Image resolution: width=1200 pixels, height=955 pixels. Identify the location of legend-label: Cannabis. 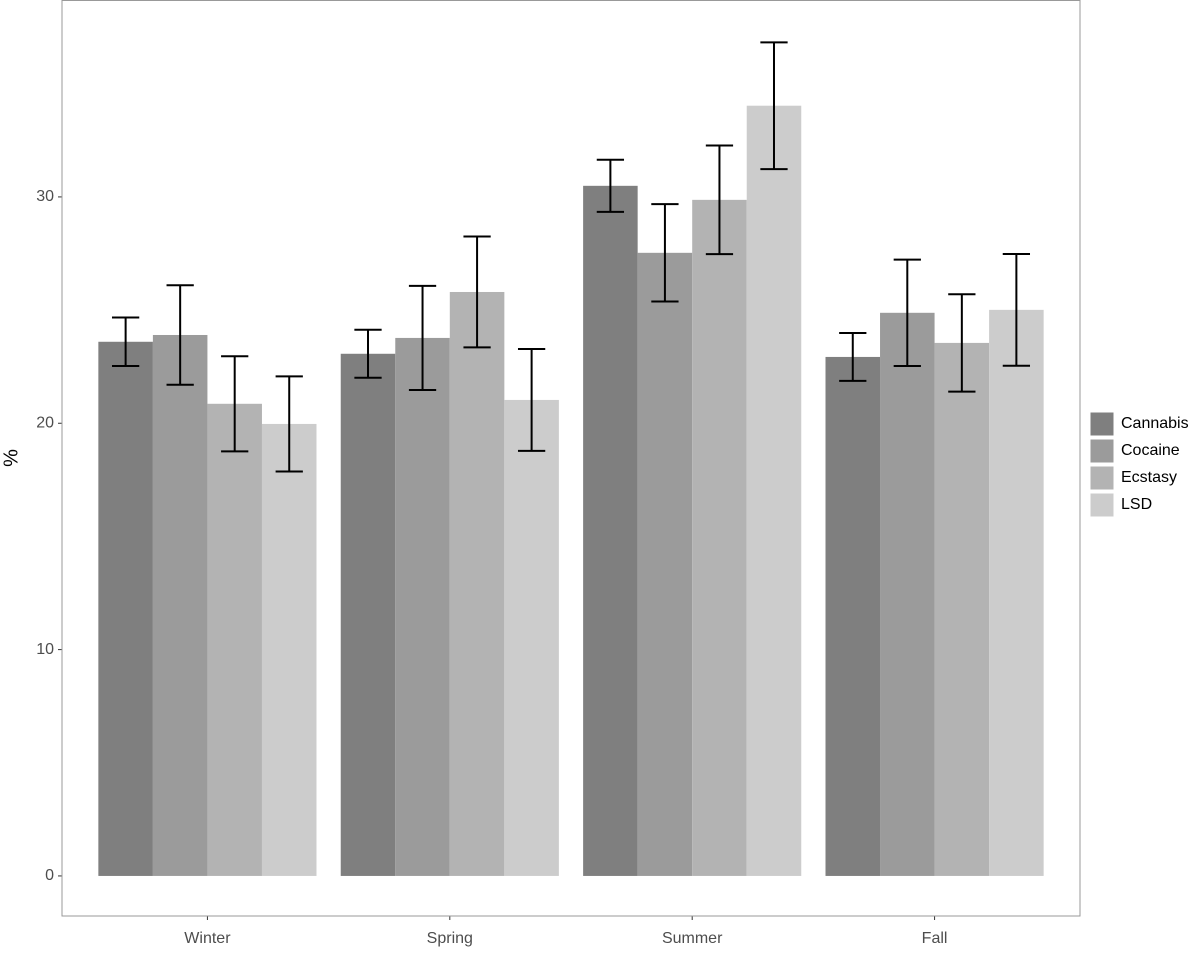
(1155, 423).